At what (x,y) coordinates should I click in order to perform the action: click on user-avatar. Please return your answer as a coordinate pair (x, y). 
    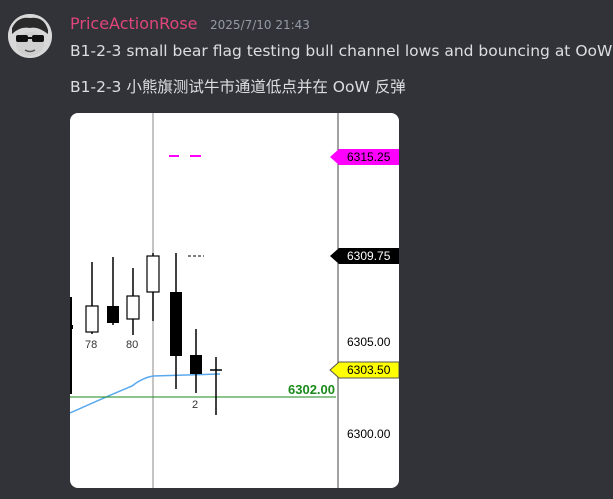
    Looking at the image, I should click on (30, 36).